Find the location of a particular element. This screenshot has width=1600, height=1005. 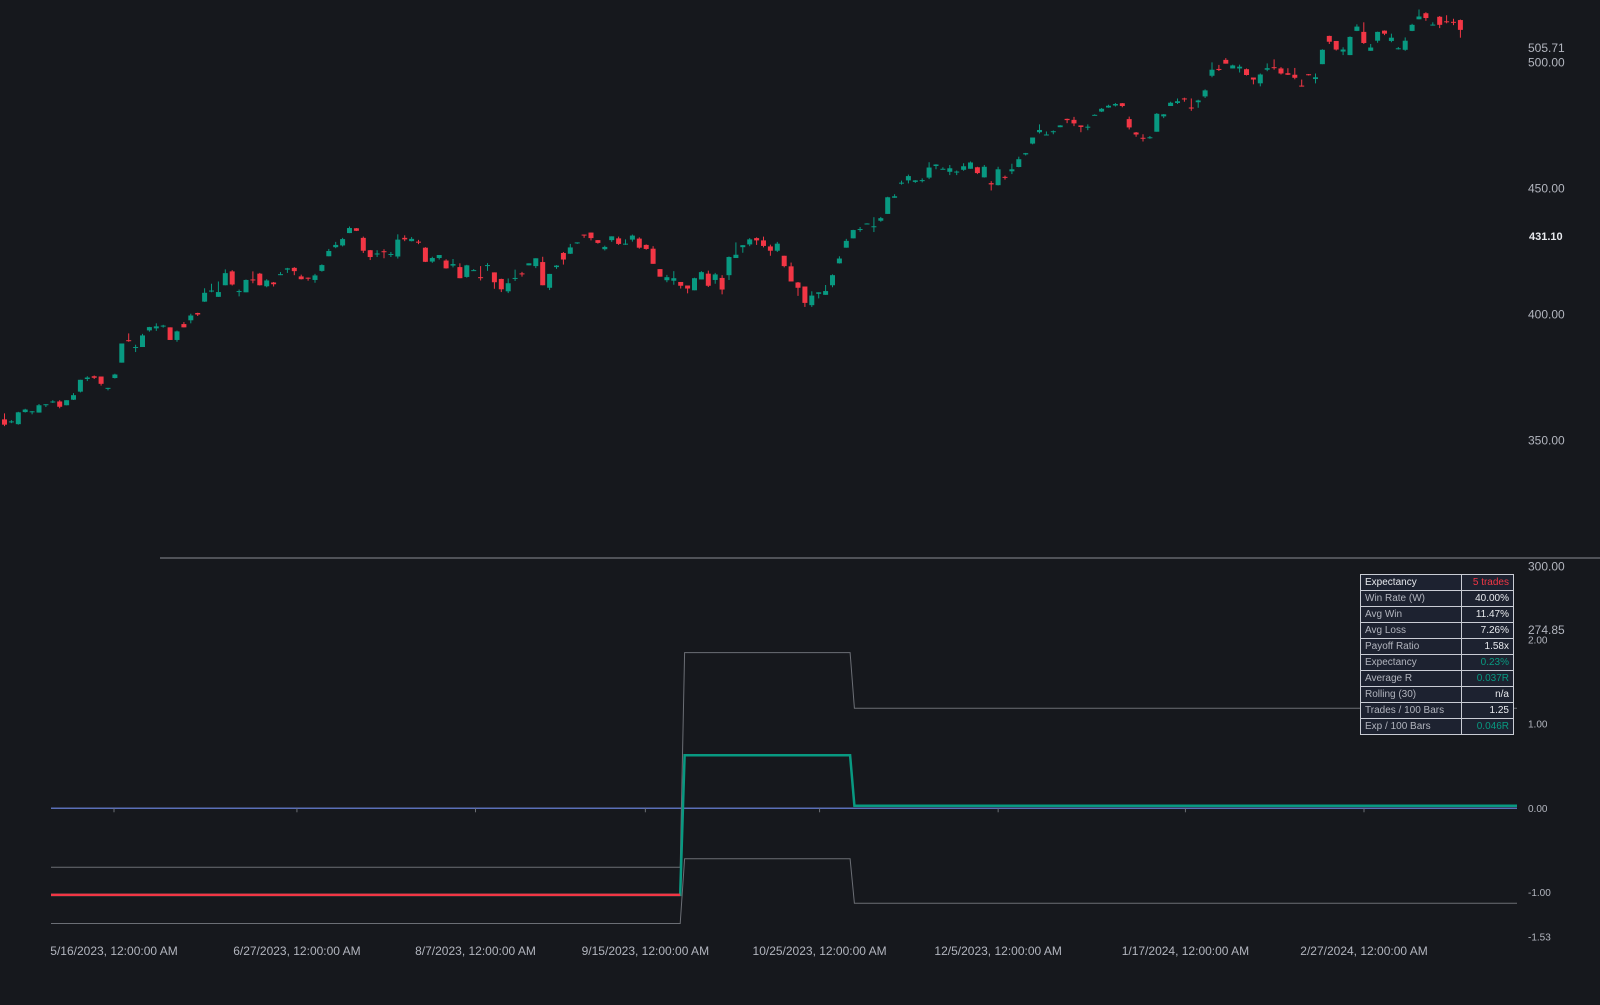

stats-label: Payoff Ratio is located at coordinates (1411, 646).